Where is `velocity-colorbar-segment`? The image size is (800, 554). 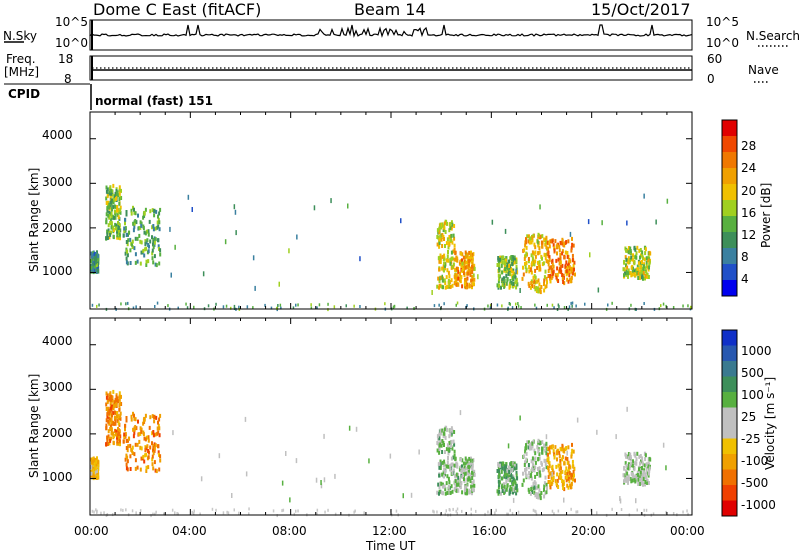
velocity-colorbar-segment is located at coordinates (729, 493).